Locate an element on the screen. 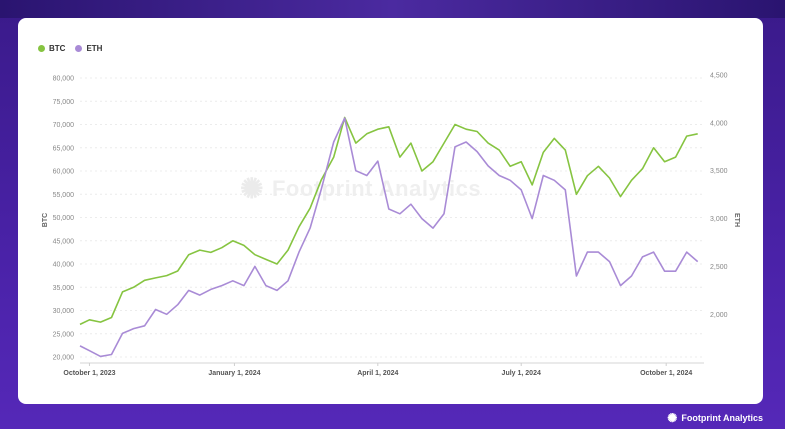  y-right-tick-label: 4,000 is located at coordinates (719, 123).